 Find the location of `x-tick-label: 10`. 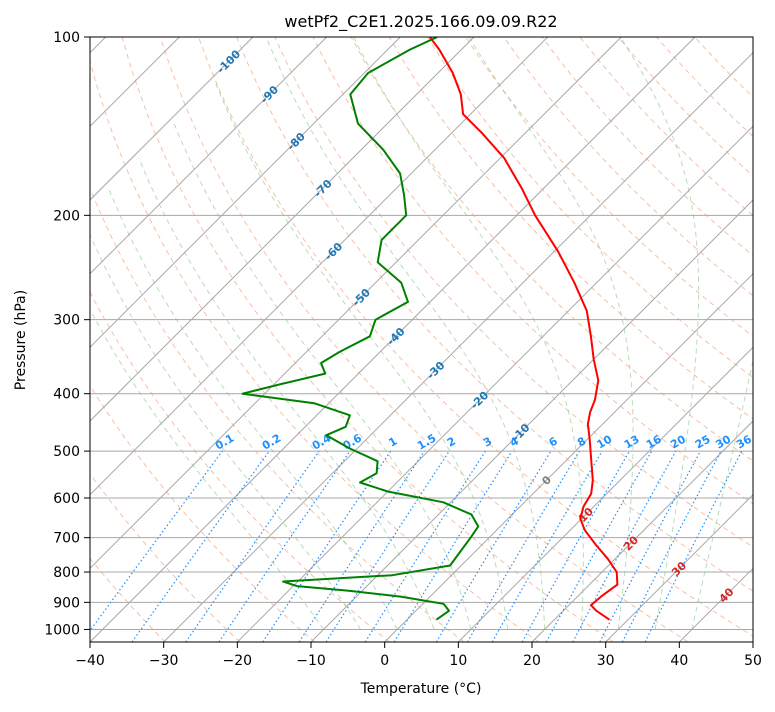

x-tick-label: 10 is located at coordinates (458, 661).